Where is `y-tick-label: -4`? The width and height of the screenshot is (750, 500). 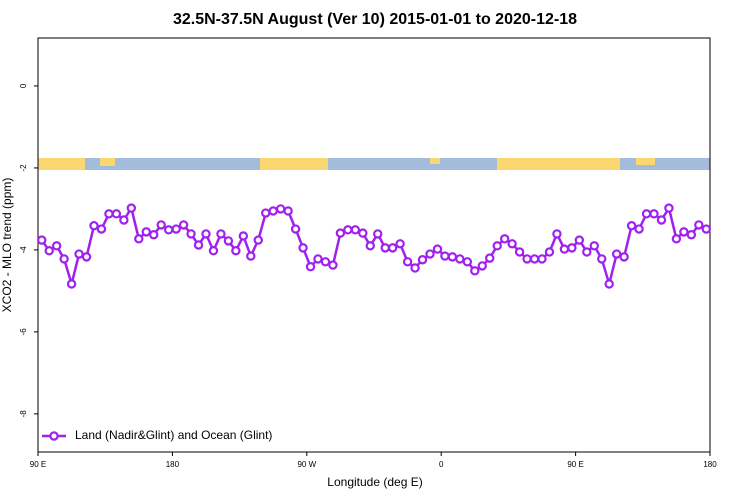
y-tick-label: -4 is located at coordinates (23, 250).